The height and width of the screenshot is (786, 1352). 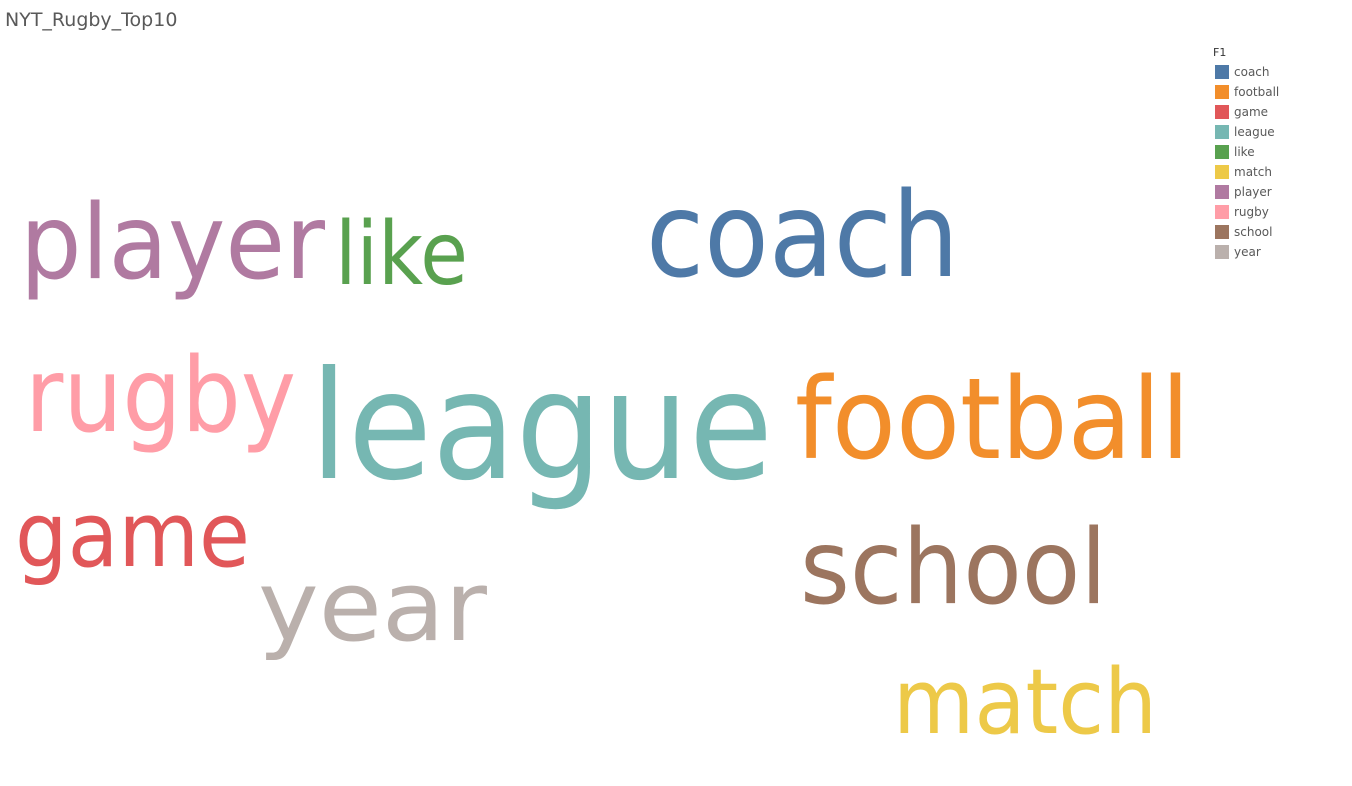 I want to click on legend-label: player, so click(x=1253, y=192).